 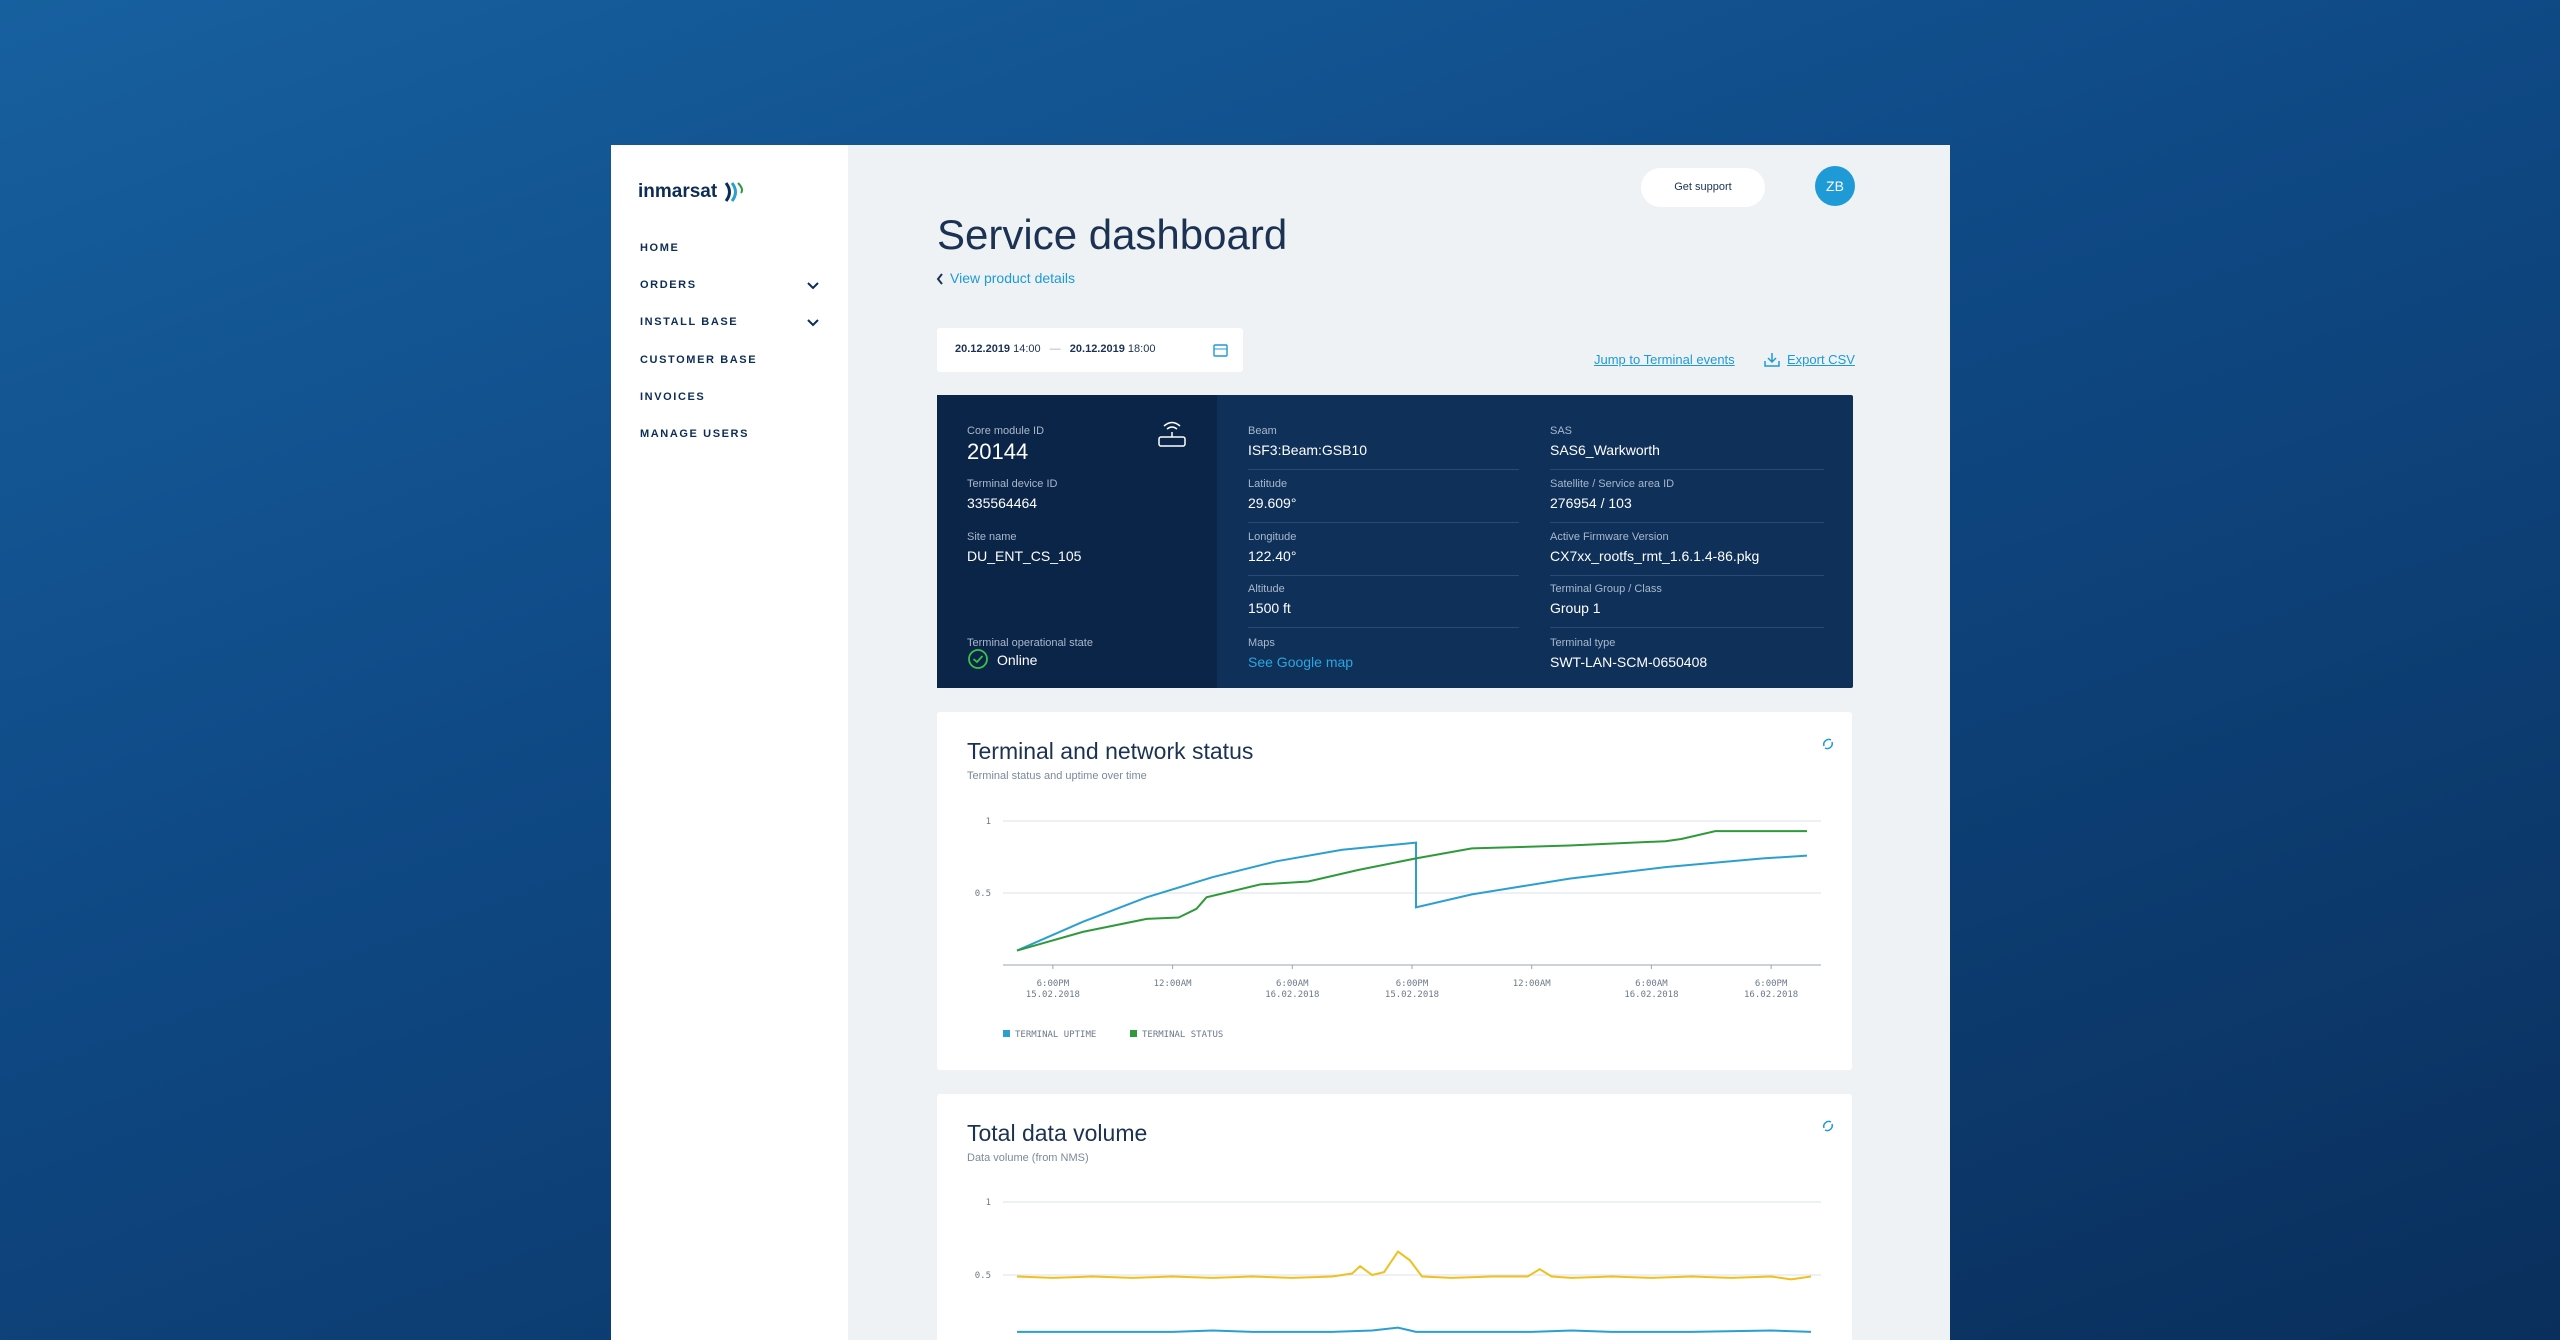 I want to click on support-button: Get support, so click(x=1703, y=187).